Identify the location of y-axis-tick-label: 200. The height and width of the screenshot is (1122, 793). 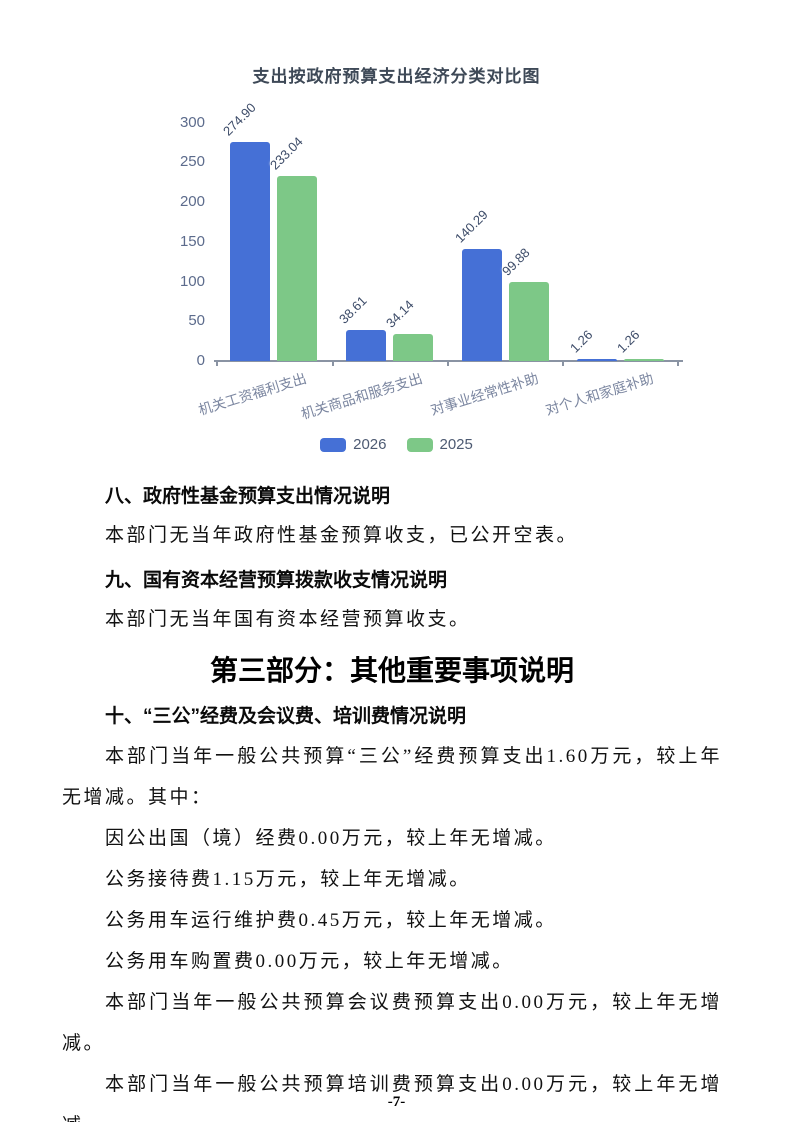
(192, 201).